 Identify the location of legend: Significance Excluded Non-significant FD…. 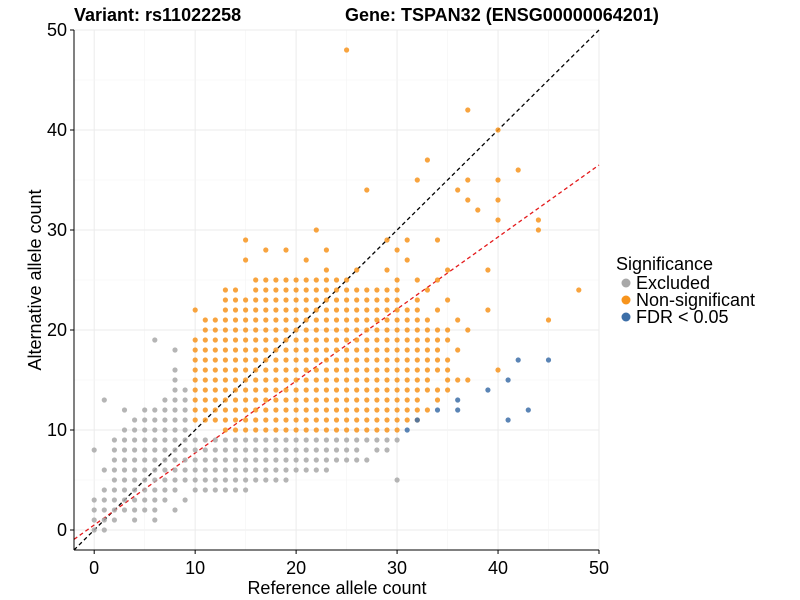
(685, 290).